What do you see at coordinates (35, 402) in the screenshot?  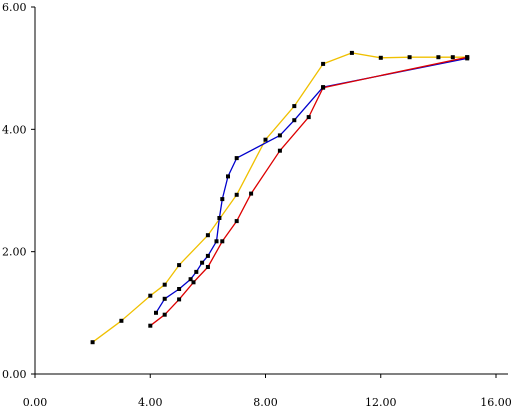 I see `x-tick-label: 0.00` at bounding box center [35, 402].